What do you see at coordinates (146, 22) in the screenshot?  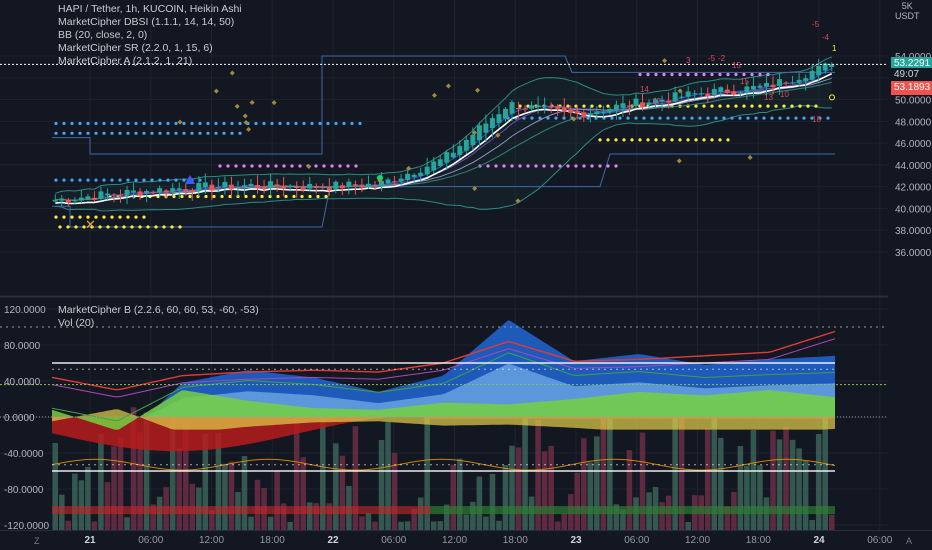 I see `legend-dbsi: MarketCipher DBSI (1.1.1, 14, 14, 50)` at bounding box center [146, 22].